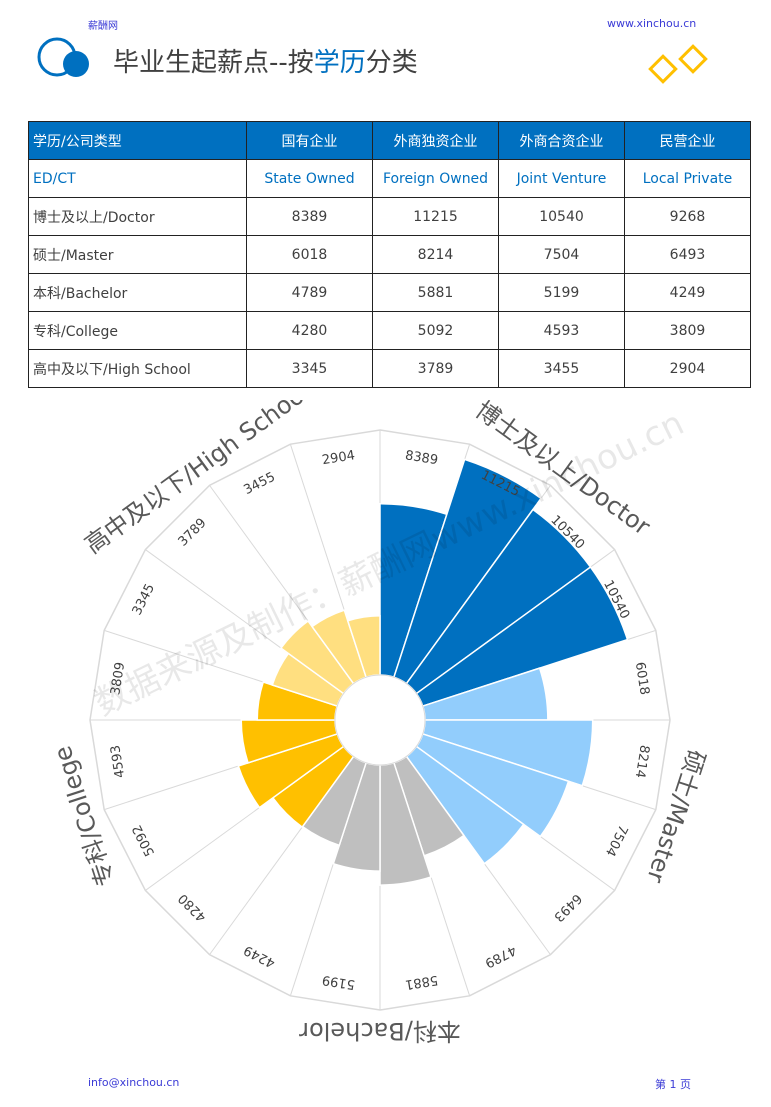  What do you see at coordinates (338, 982) in the screenshot?
I see `value-label: 5199` at bounding box center [338, 982].